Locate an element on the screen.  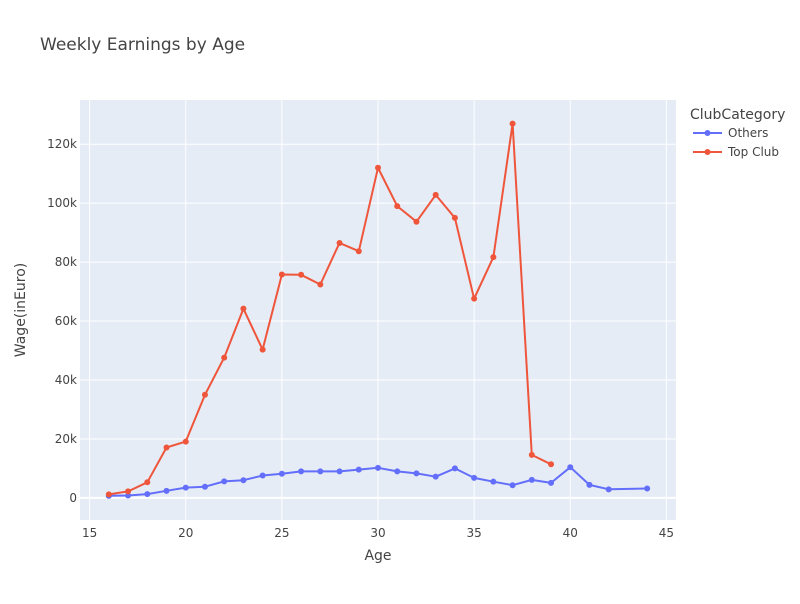
y-axis-label: Wage(inEuro) is located at coordinates (21, 310).